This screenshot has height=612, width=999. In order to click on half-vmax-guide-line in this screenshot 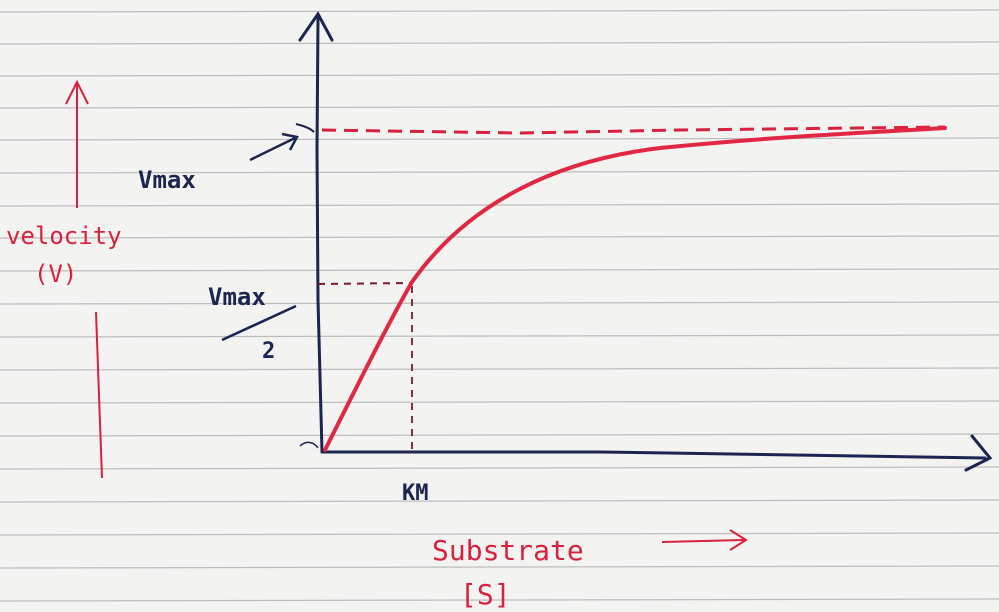, I will do `click(364, 283)`.